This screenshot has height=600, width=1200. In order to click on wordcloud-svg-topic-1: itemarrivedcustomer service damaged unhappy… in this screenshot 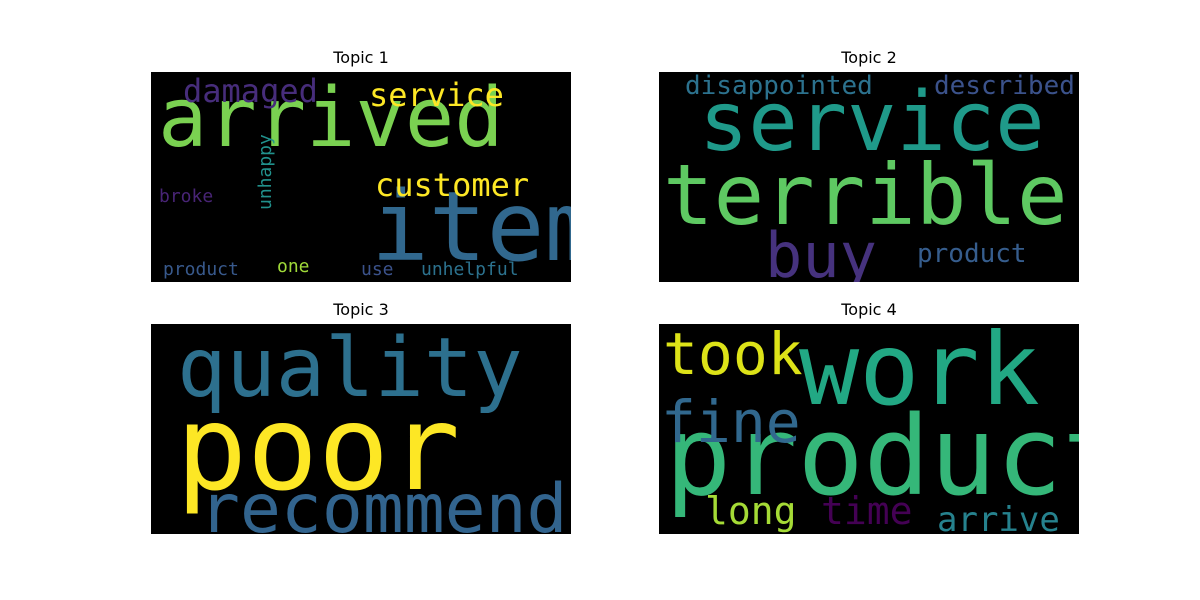, I will do `click(364, 177)`.